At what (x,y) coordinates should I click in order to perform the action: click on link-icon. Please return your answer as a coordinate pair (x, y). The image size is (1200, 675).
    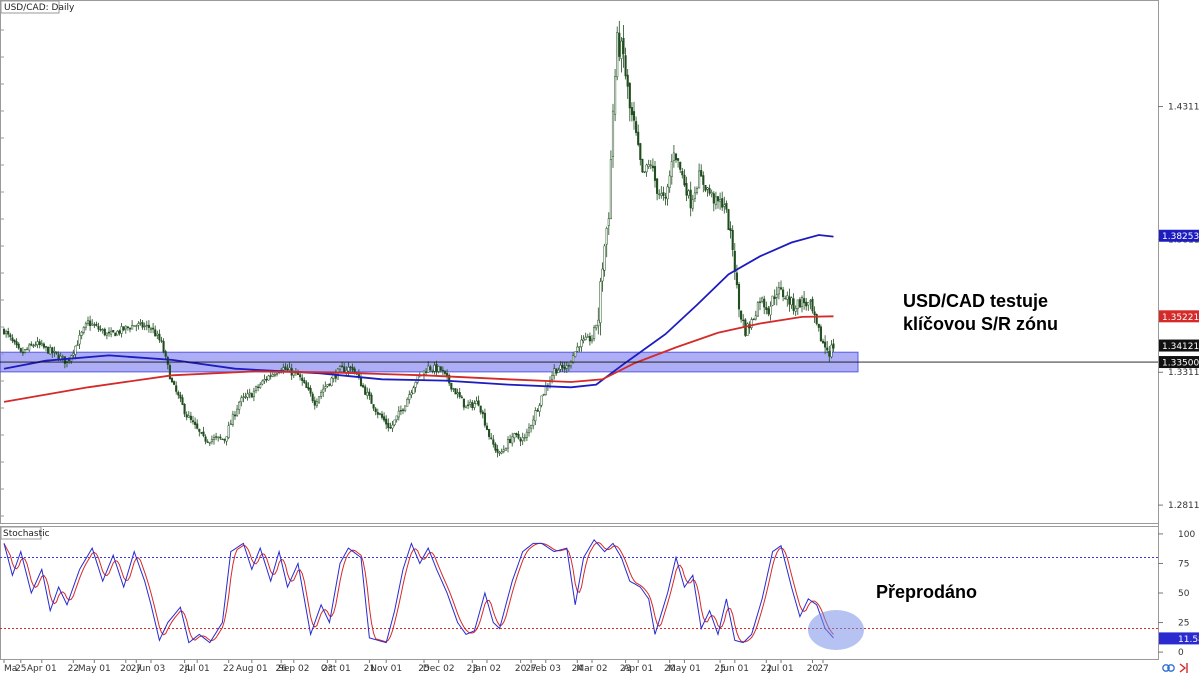
    Looking at the image, I should click on (1168, 668).